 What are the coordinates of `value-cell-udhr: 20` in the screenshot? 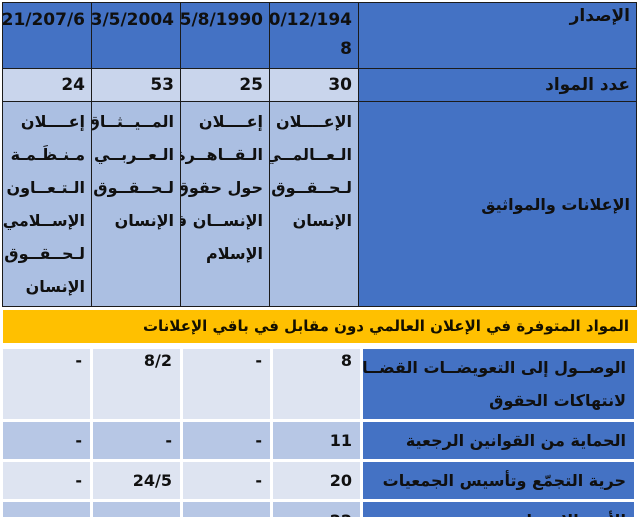 It's located at (316, 480).